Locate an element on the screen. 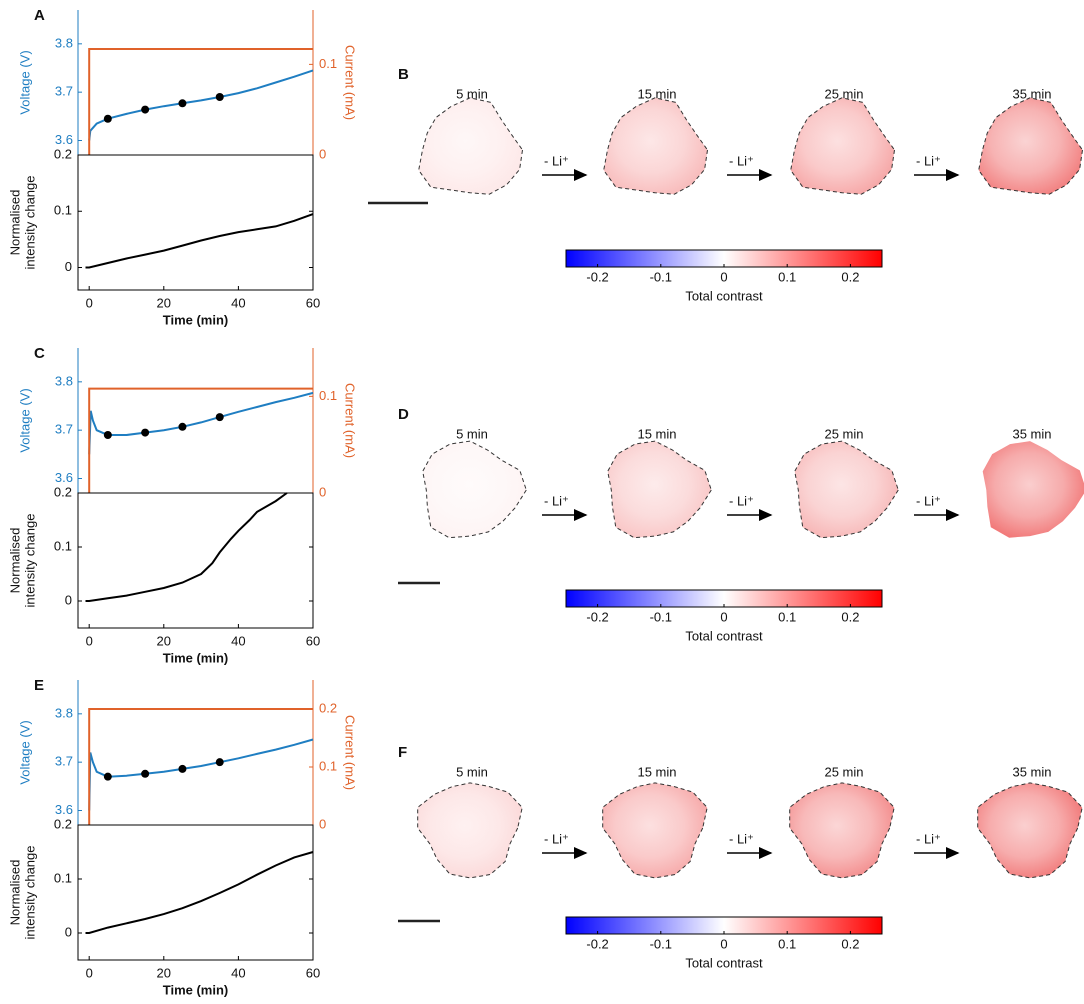 This screenshot has width=1084, height=1004. panel-label: D is located at coordinates (403, 414).